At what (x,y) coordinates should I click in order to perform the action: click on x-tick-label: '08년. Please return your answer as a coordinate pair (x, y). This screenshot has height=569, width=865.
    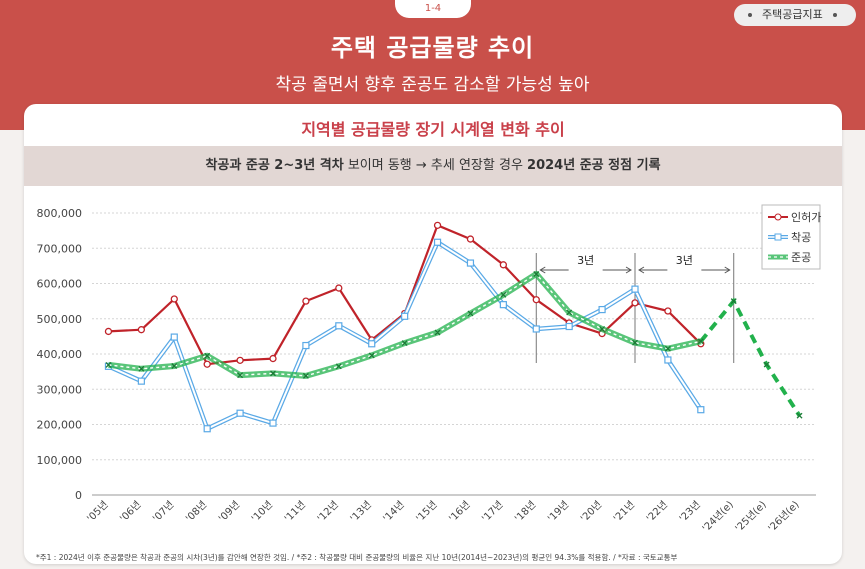
    Looking at the image, I should click on (196, 512).